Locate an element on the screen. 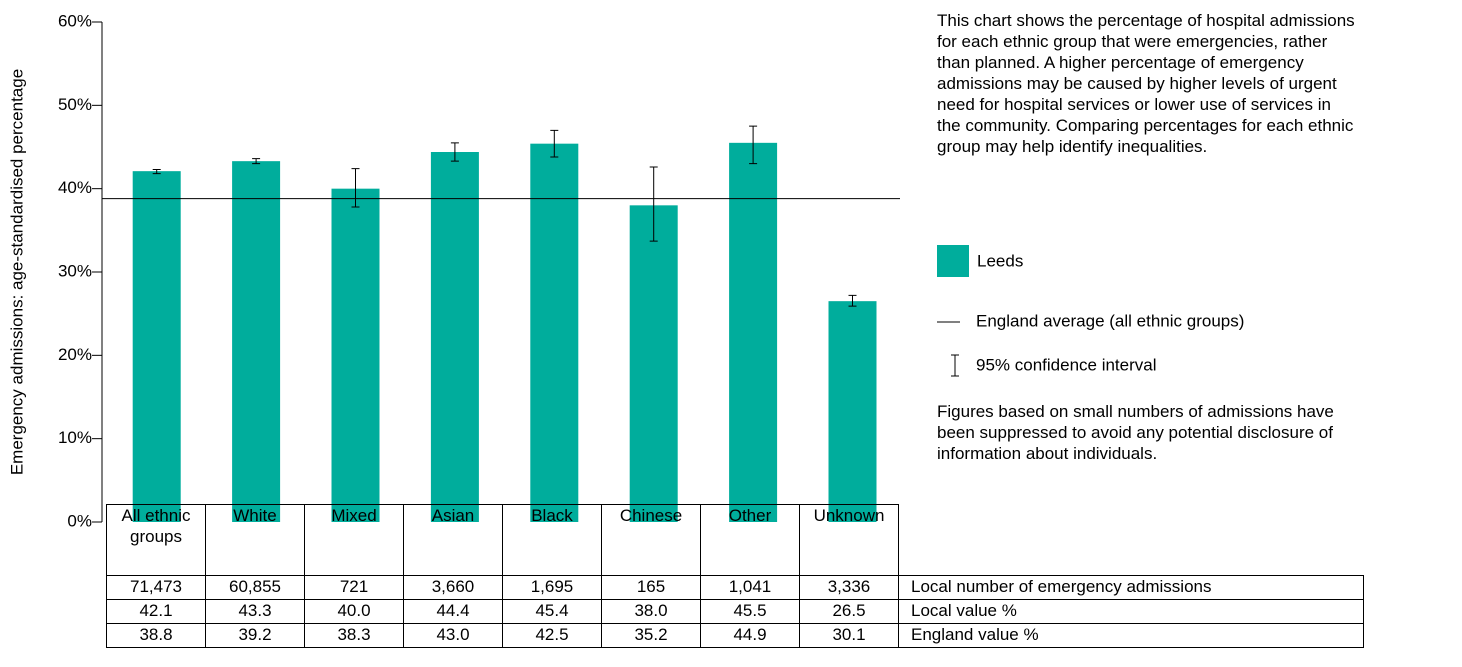  table-cell: 39.2 is located at coordinates (255, 635).